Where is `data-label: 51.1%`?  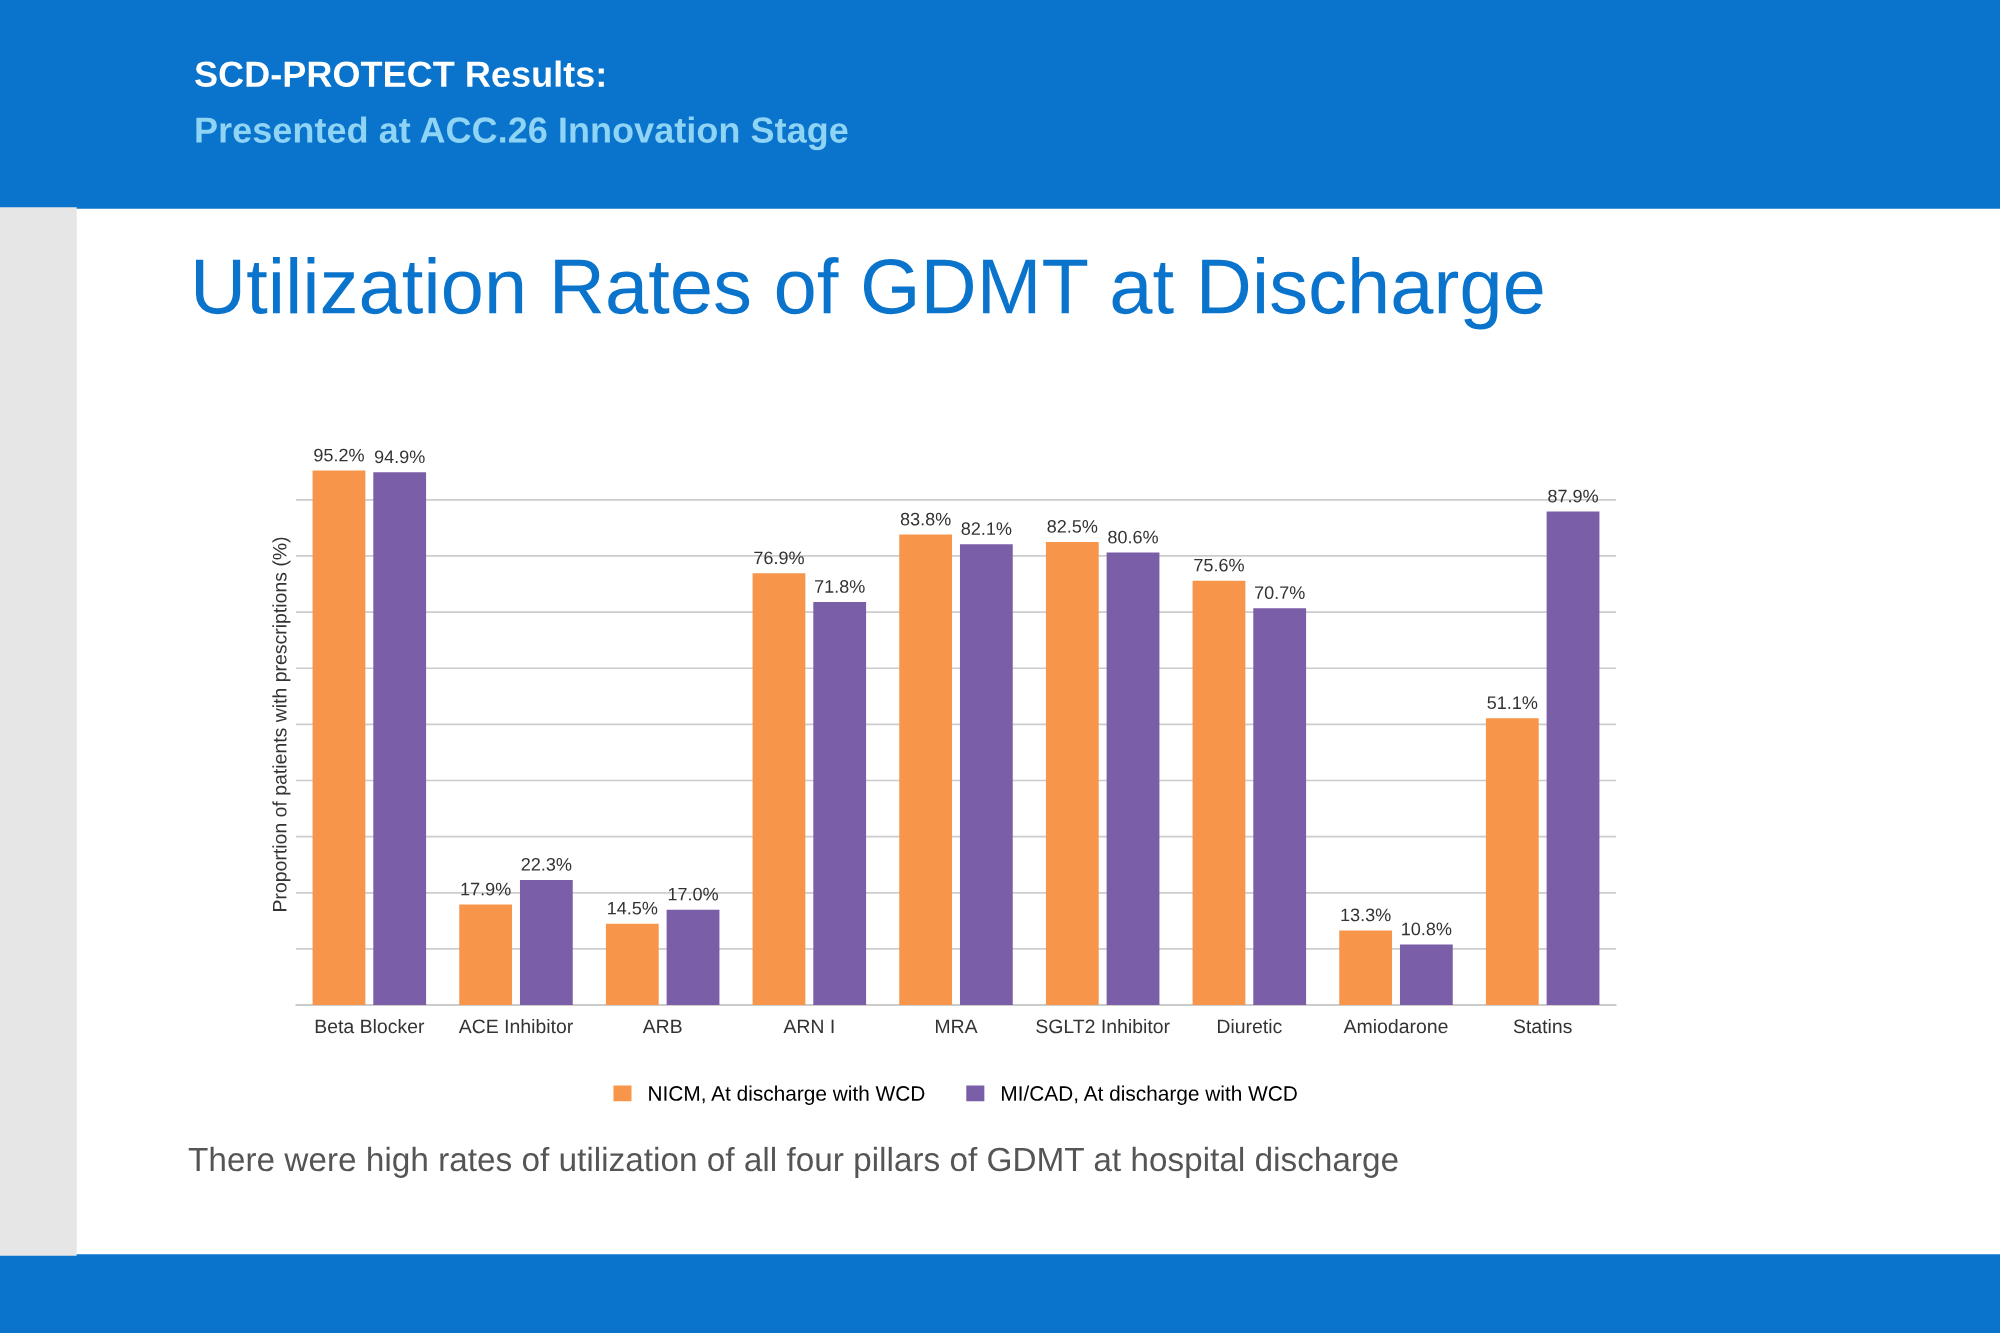 data-label: 51.1% is located at coordinates (1512, 703).